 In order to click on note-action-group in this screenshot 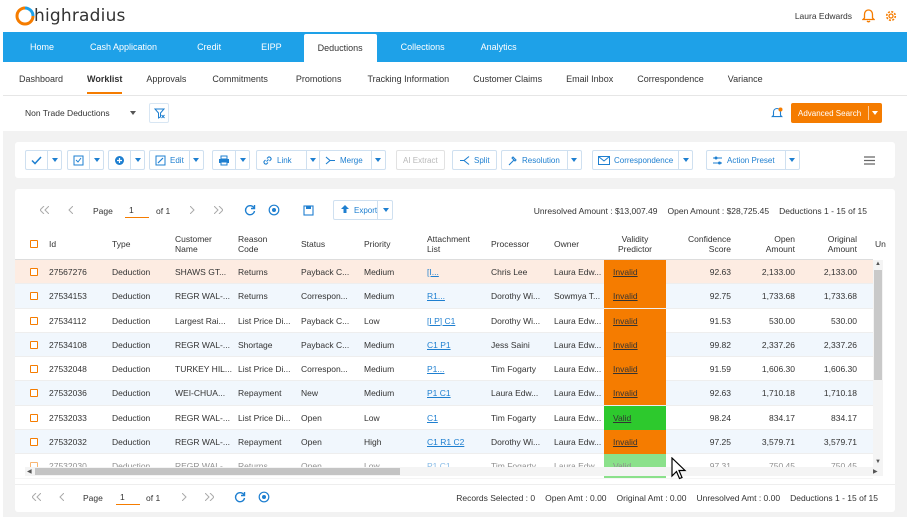, I will do `click(85, 160)`.